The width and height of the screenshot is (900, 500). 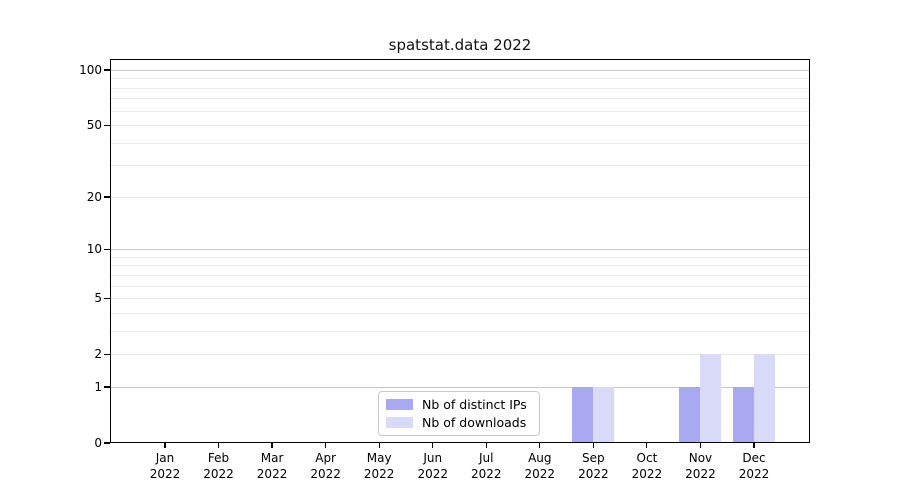 I want to click on distinct-ips-swatch-icon, so click(x=399, y=404).